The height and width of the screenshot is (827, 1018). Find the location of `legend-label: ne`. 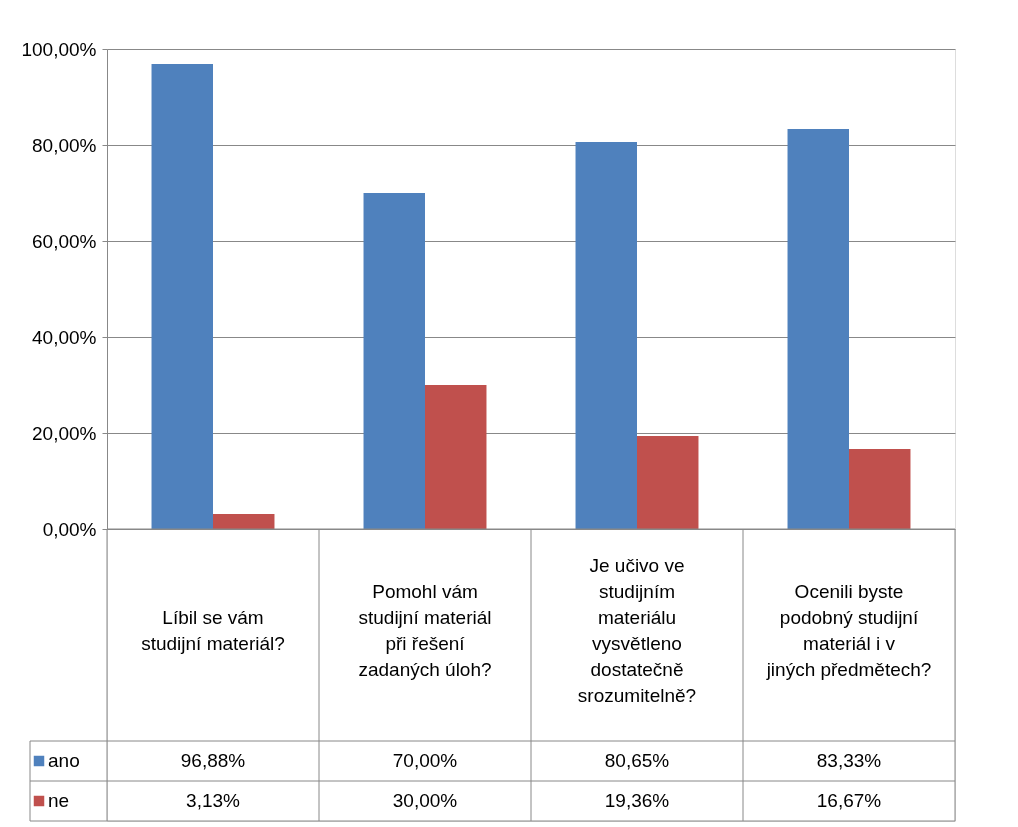

legend-label: ne is located at coordinates (59, 800).